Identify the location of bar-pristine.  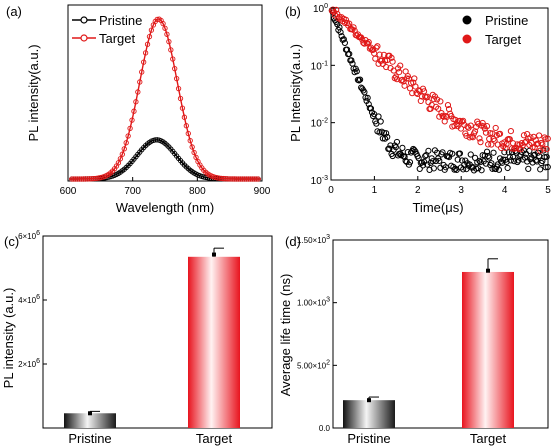
(90, 420).